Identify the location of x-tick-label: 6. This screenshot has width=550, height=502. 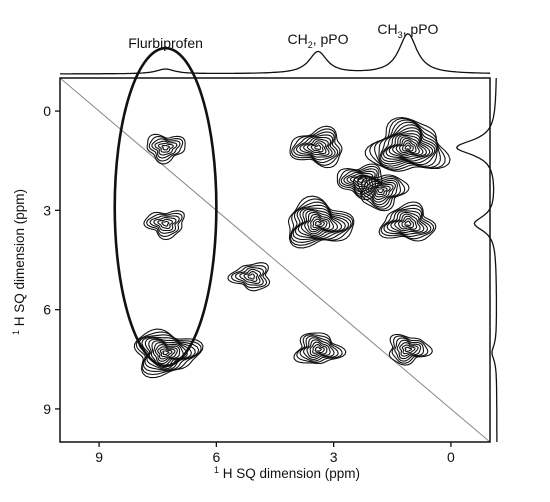
(216, 457).